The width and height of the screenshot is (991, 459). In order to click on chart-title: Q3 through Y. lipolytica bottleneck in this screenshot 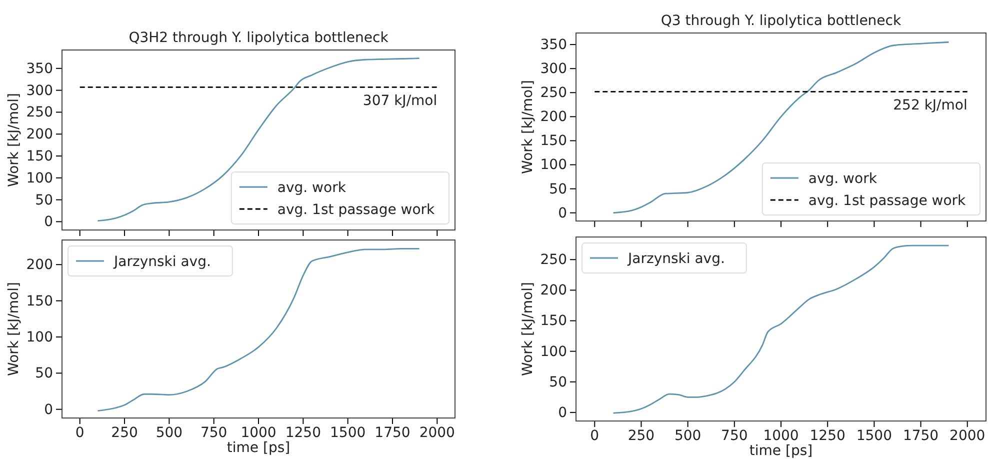, I will do `click(781, 21)`.